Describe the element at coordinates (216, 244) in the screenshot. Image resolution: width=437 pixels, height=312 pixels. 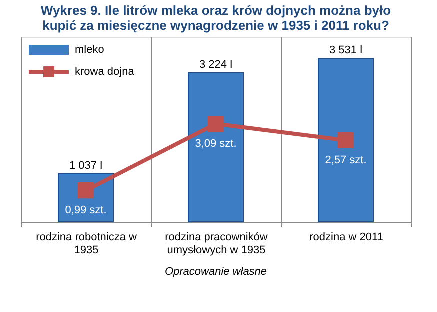
I see `x-tick-label: rodzina pracowników umysłowych w 1935` at that location.